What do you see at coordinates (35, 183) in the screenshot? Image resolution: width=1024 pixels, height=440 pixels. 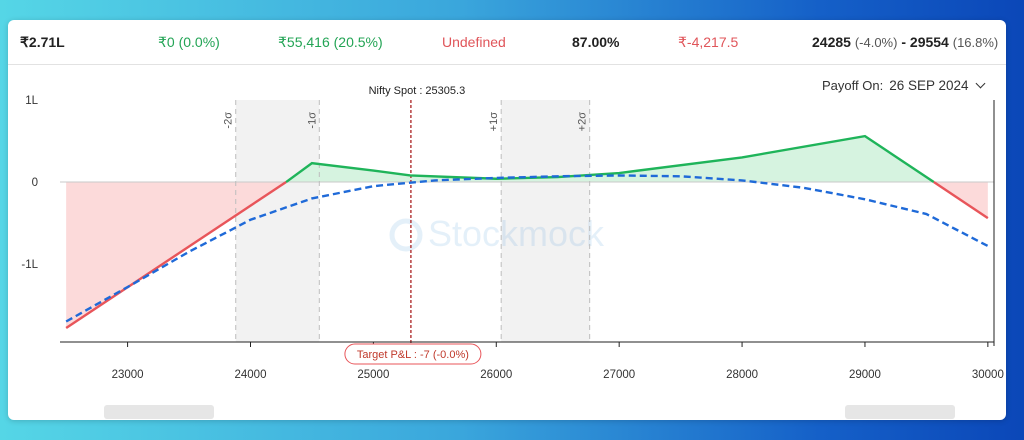 I see `y-tick-label-2: 0` at bounding box center [35, 183].